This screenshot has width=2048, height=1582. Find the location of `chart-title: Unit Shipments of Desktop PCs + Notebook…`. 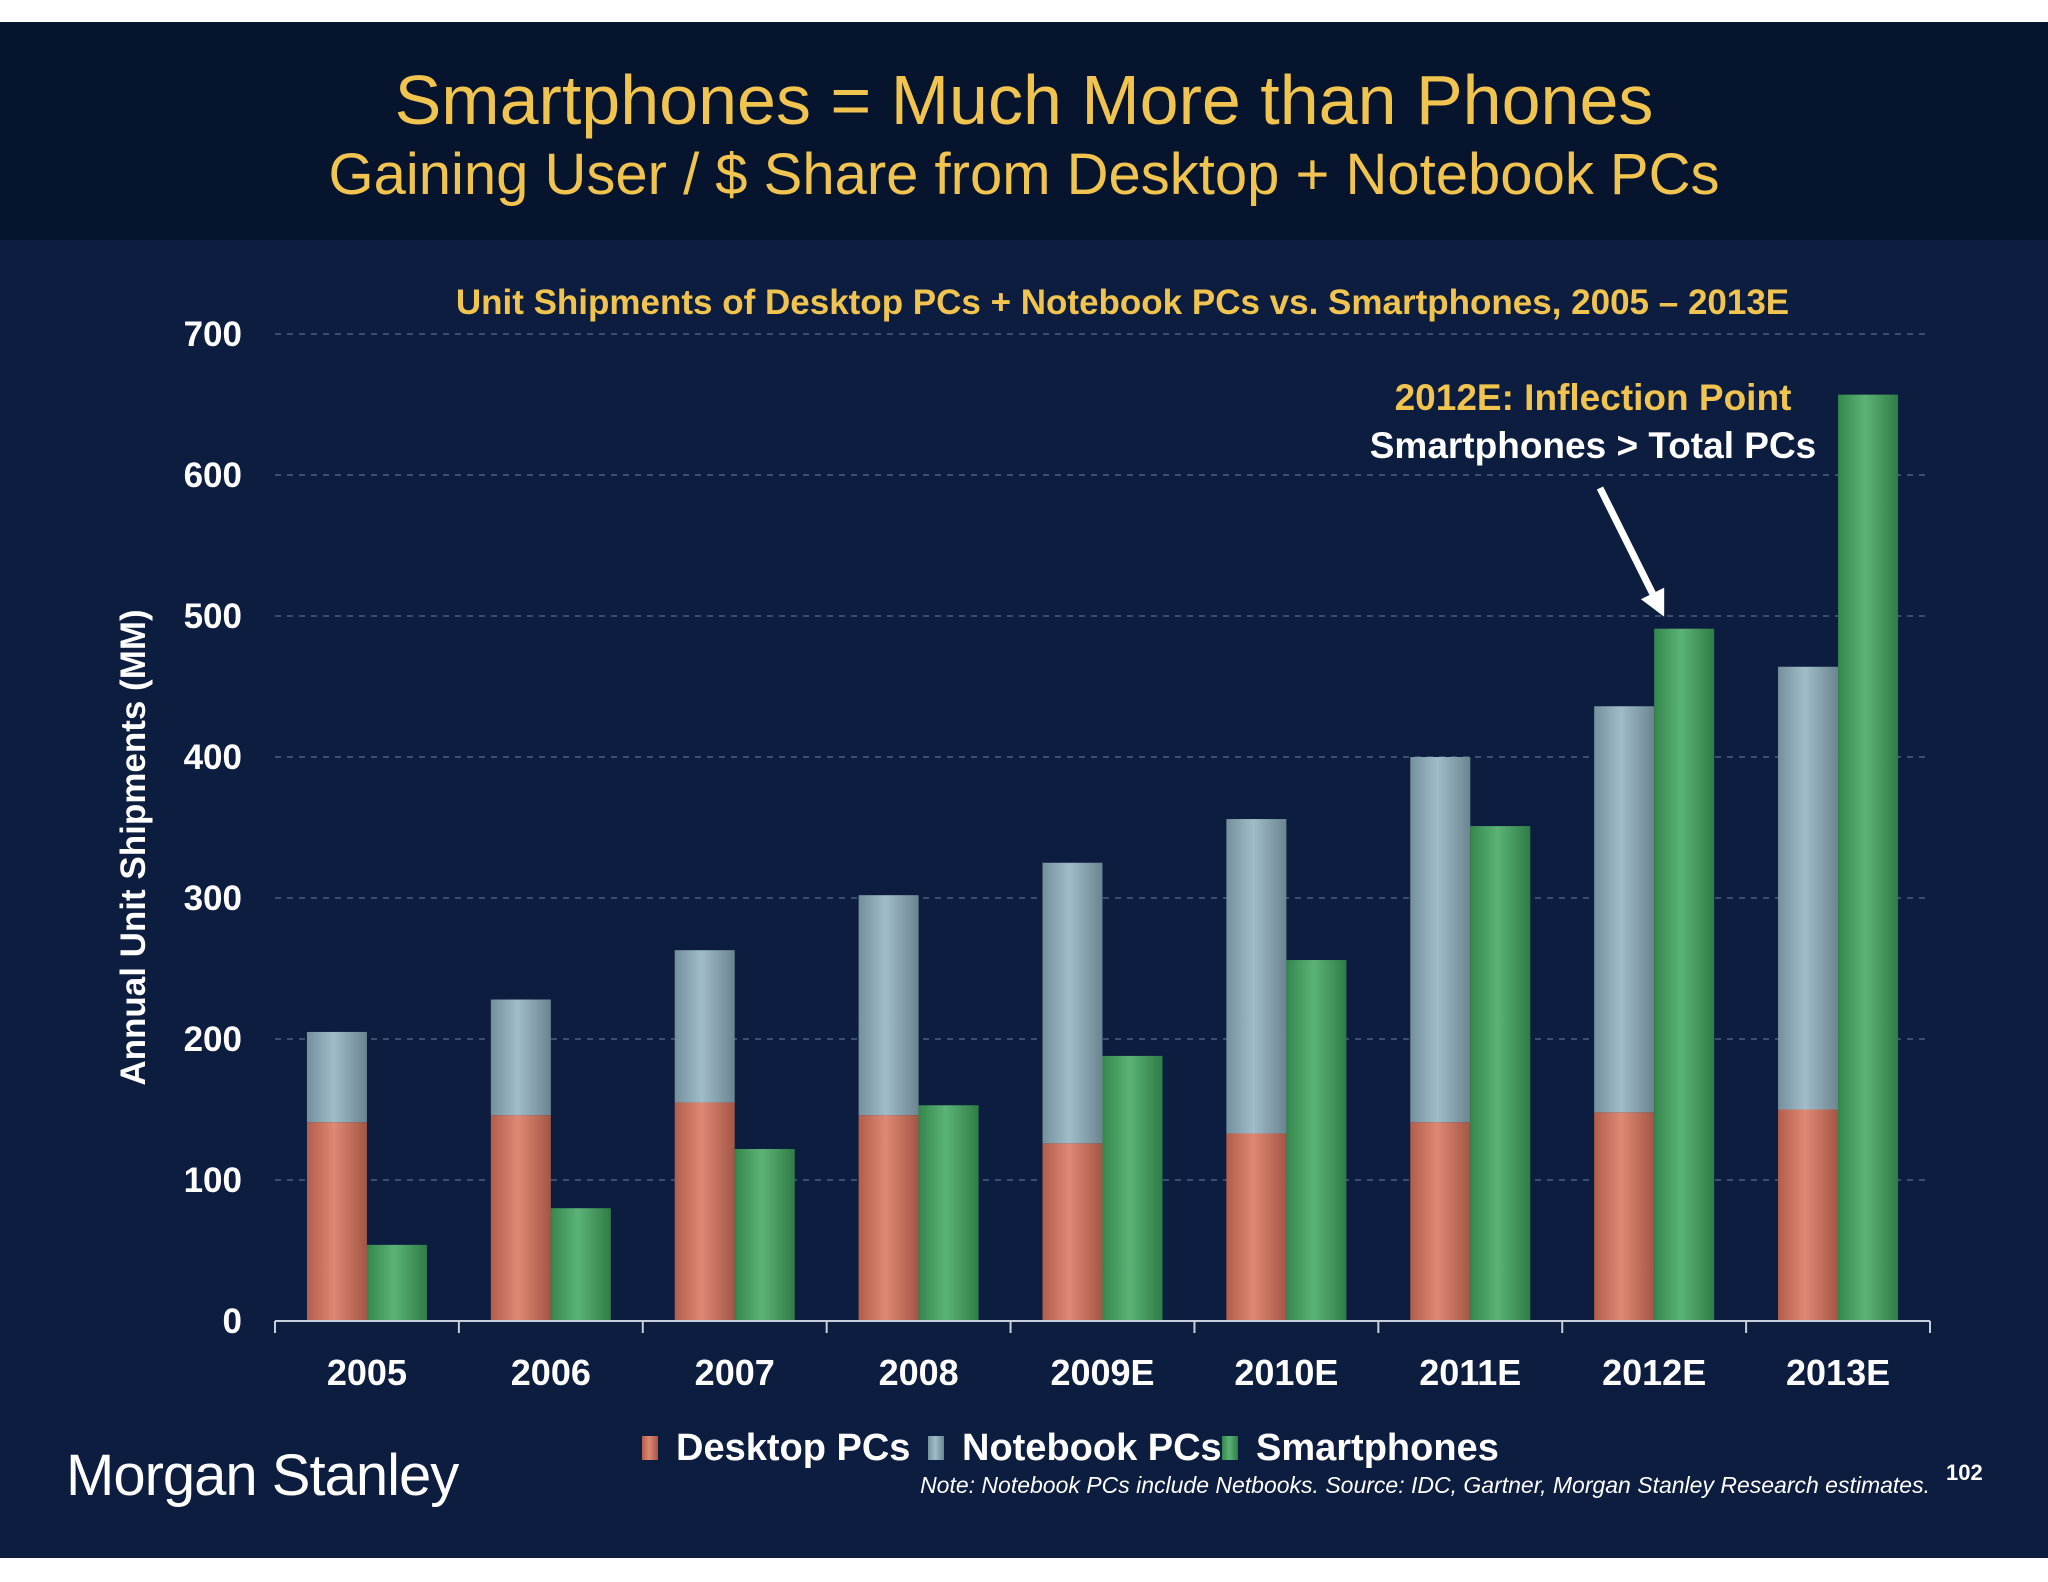

chart-title: Unit Shipments of Desktop PCs + Notebook… is located at coordinates (1122, 302).